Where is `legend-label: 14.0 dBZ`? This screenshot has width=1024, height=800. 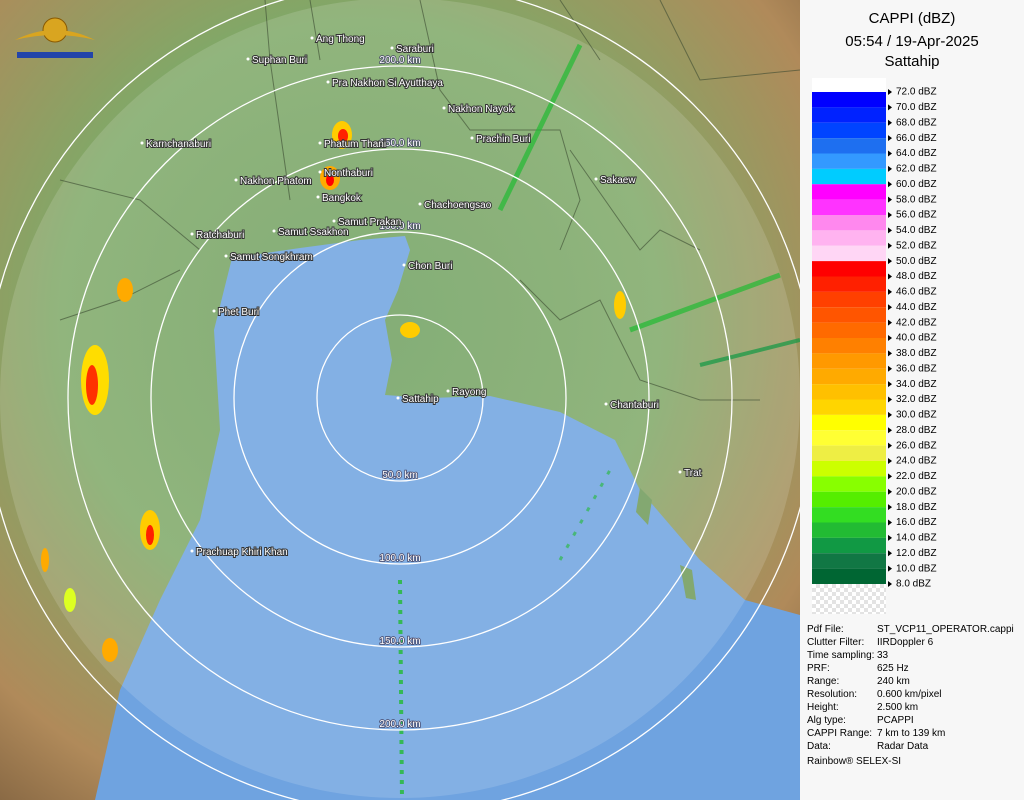
legend-label: 14.0 dBZ is located at coordinates (916, 538).